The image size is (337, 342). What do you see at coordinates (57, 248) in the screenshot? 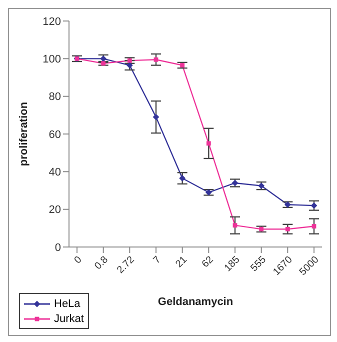
I see `y-tick-label: 0` at bounding box center [57, 248].